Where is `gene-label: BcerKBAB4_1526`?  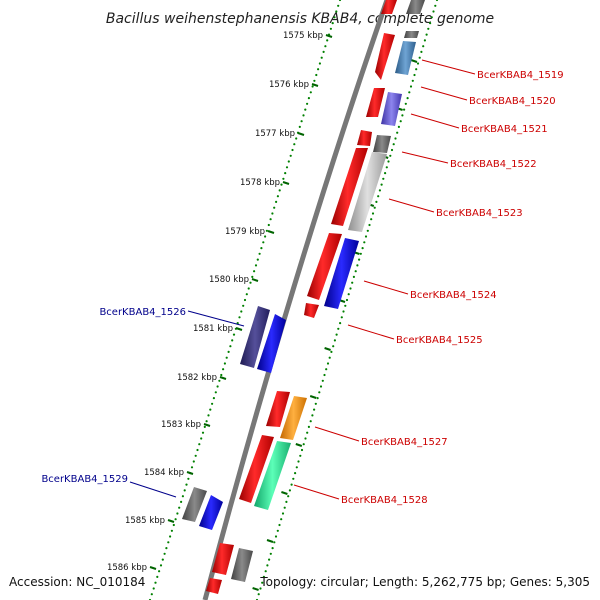
gene-label: BcerKBAB4_1526 is located at coordinates (142, 312).